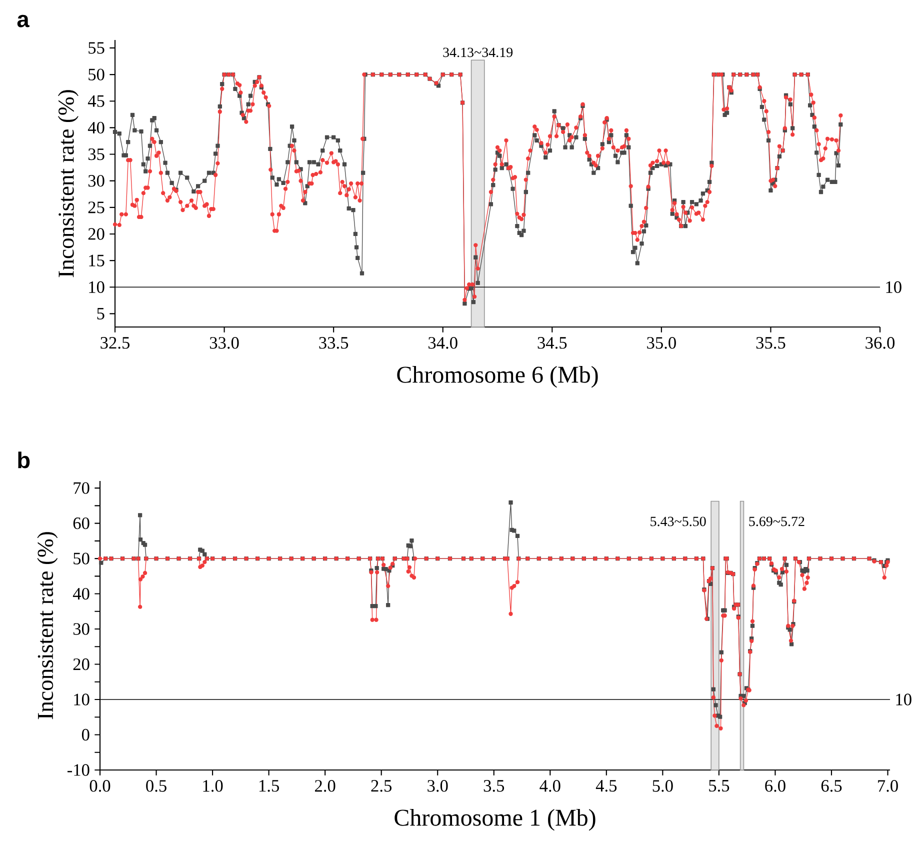 This screenshot has height=861, width=916. What do you see at coordinates (96, 154) in the screenshot?
I see `y-tick-label: 35` at bounding box center [96, 154].